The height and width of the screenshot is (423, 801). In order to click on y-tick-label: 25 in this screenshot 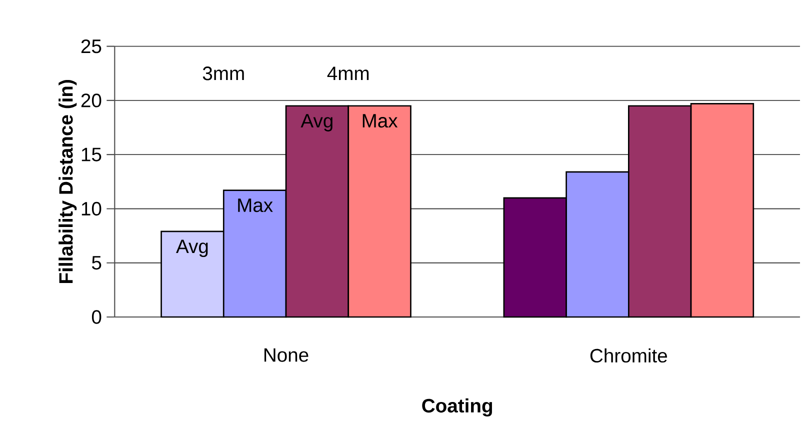, I will do `click(91, 46)`.